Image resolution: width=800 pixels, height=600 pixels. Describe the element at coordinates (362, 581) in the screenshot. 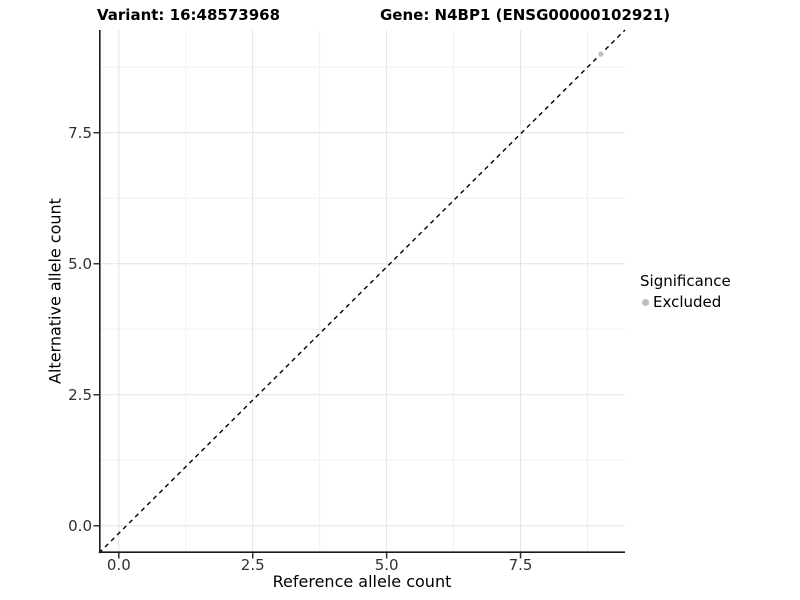

I see `x-axis-title: Reference allele count` at that location.